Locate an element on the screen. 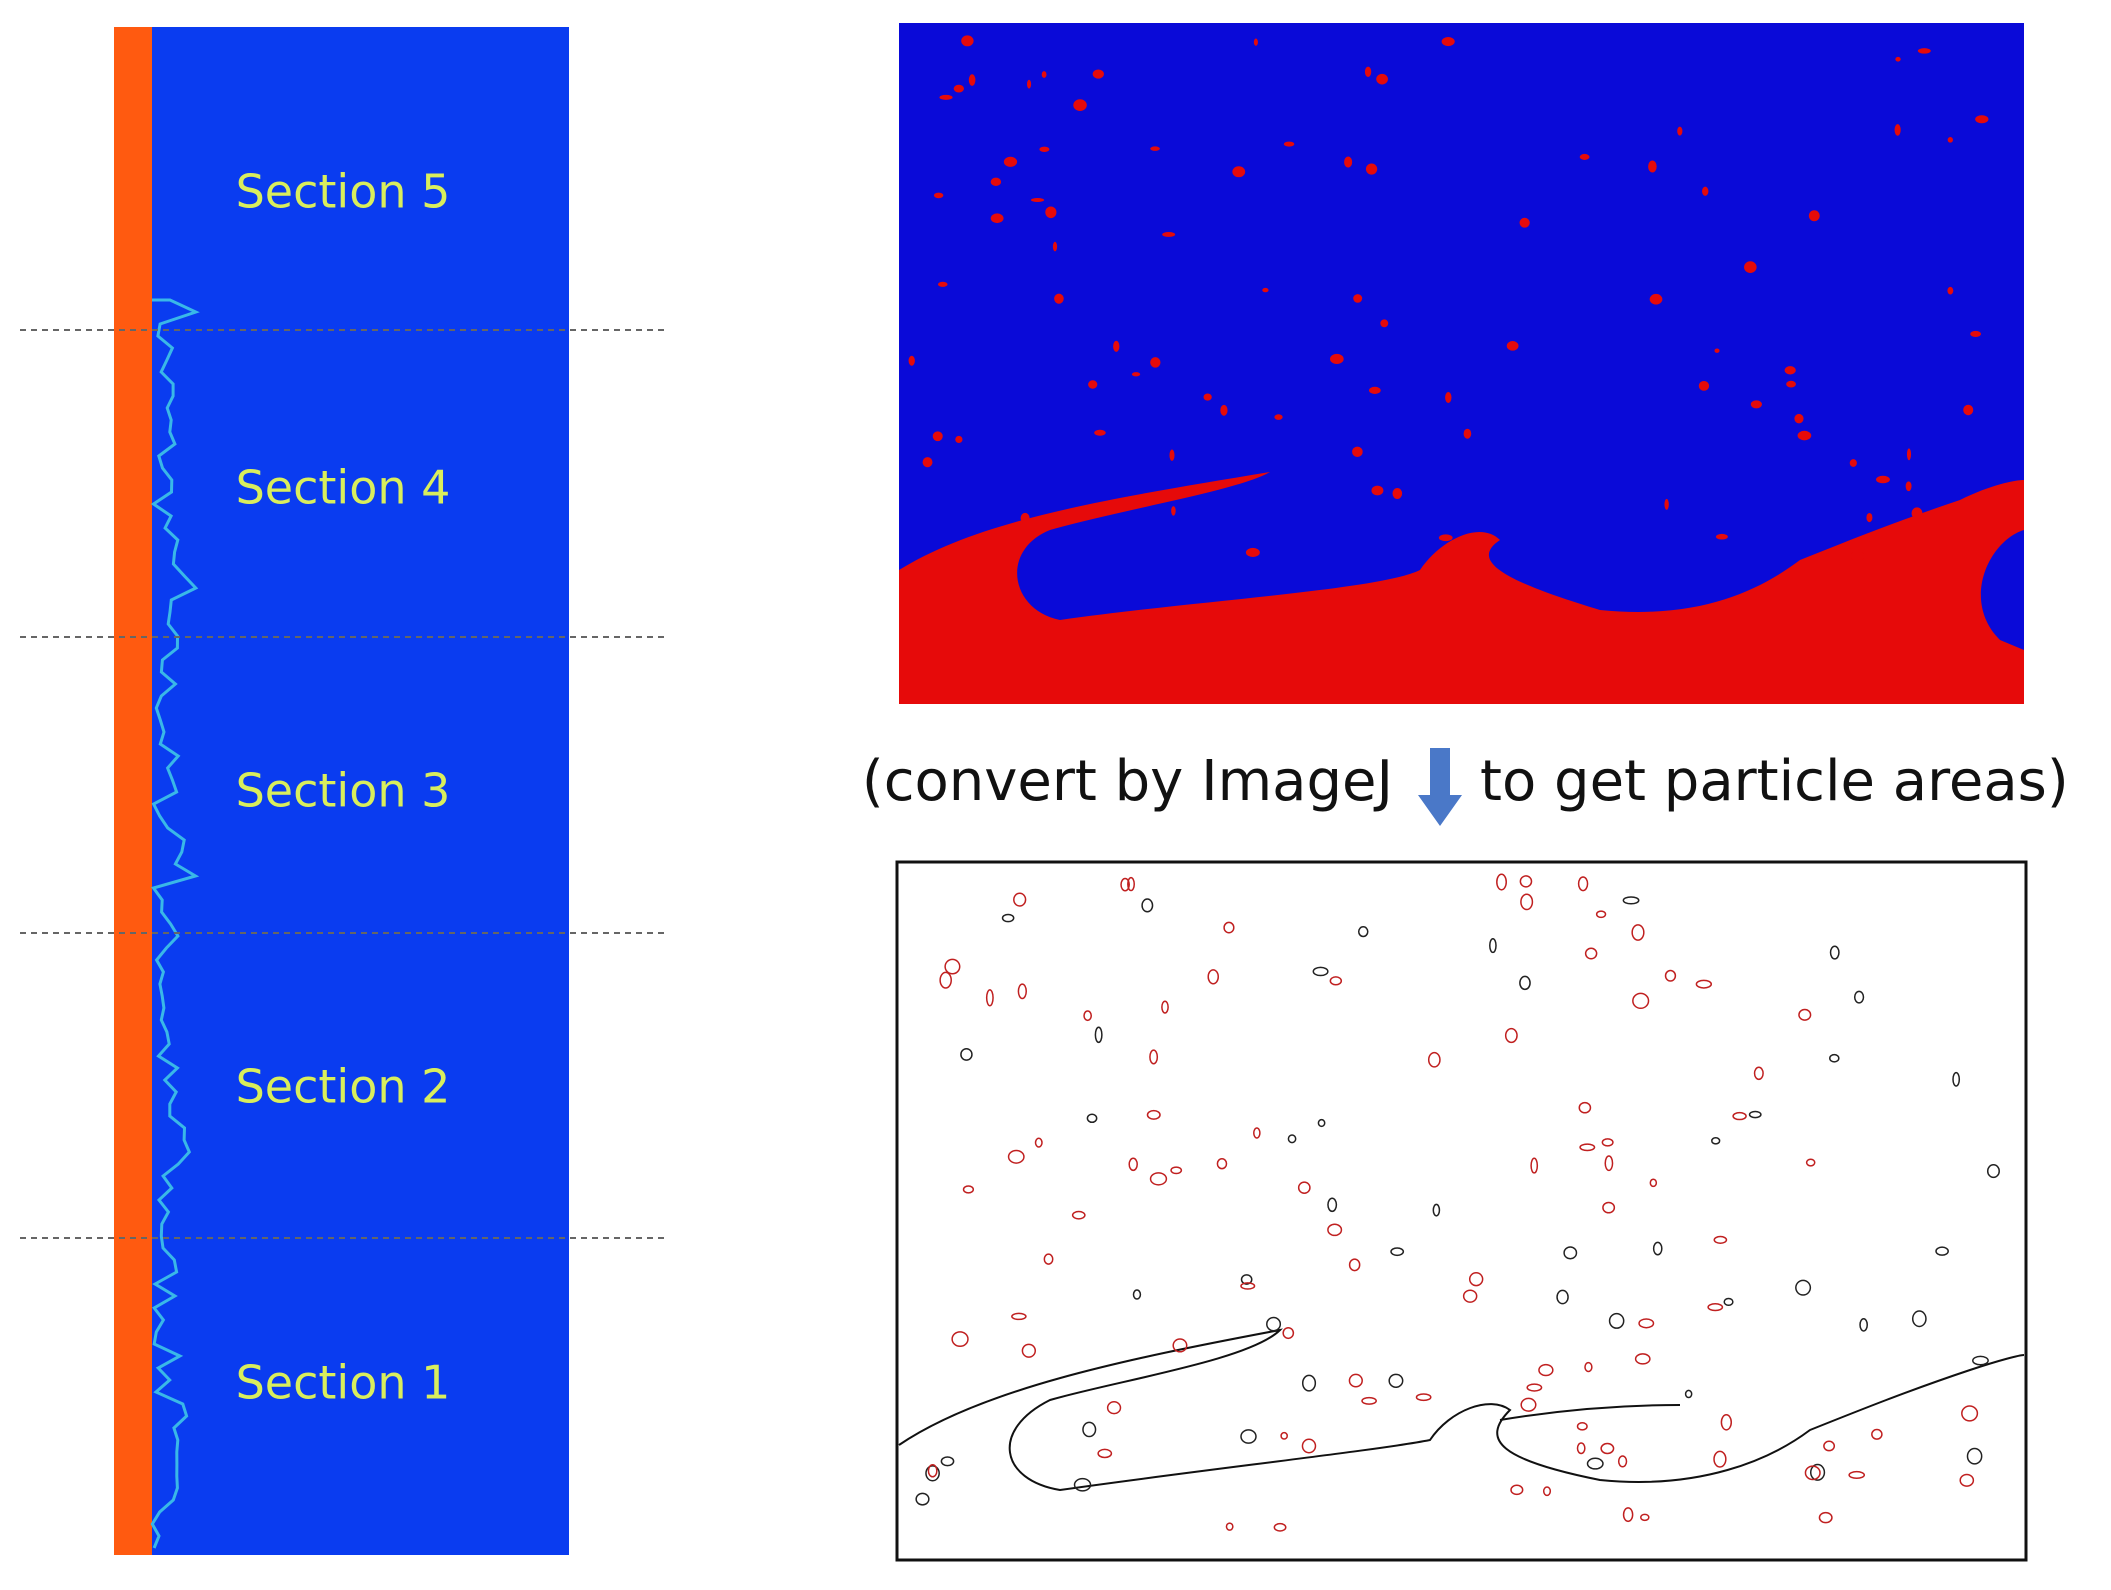 This screenshot has height=1590, width=2111. caption-before: (convert by ImageJ is located at coordinates (1127, 781).